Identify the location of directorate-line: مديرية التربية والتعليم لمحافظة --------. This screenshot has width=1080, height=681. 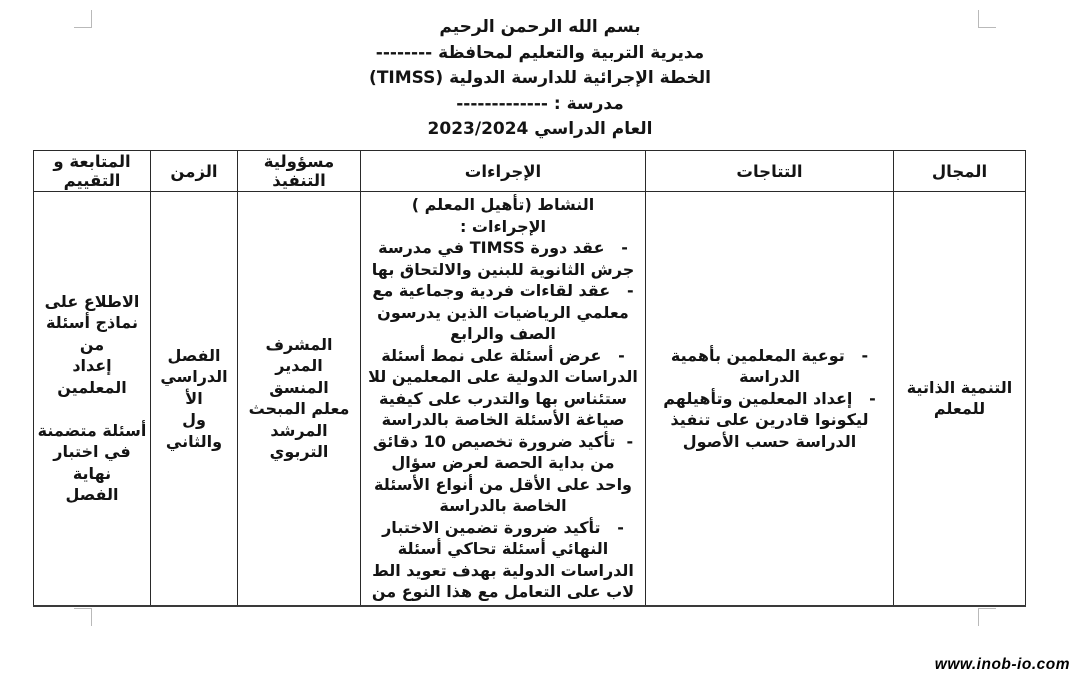
(540, 52).